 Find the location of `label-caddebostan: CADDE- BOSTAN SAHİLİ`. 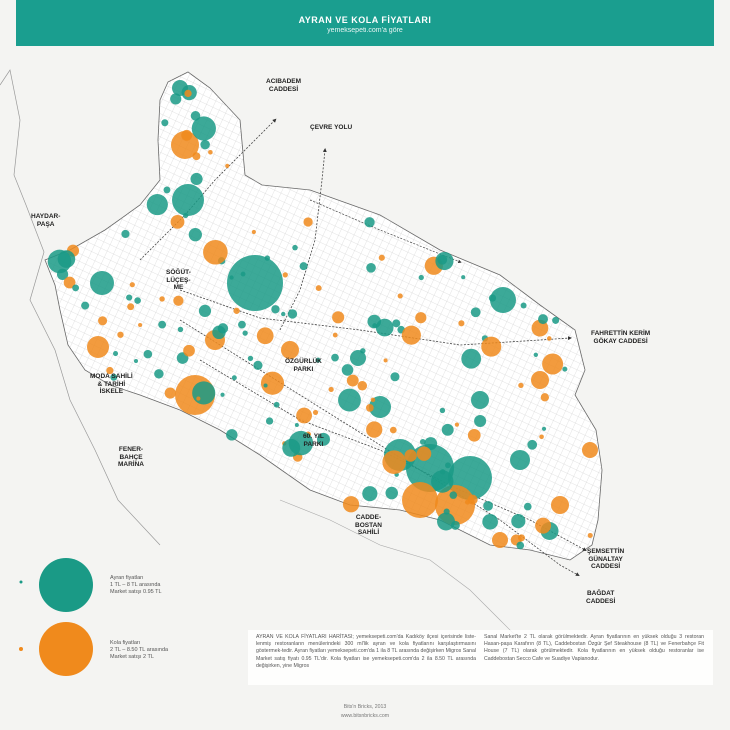

label-caddebostan: CADDE- BOSTAN SAHİLİ is located at coordinates (368, 525).